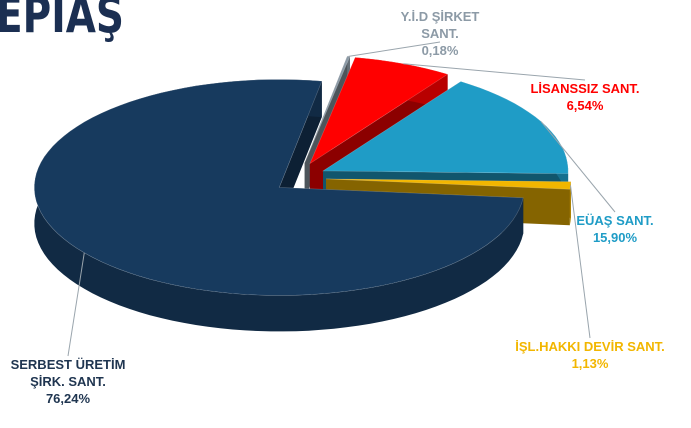 This screenshot has width=691, height=428. Describe the element at coordinates (585, 97) in the screenshot. I see `slice-label: LİSANSSIZ SANT. 6,54%` at that location.